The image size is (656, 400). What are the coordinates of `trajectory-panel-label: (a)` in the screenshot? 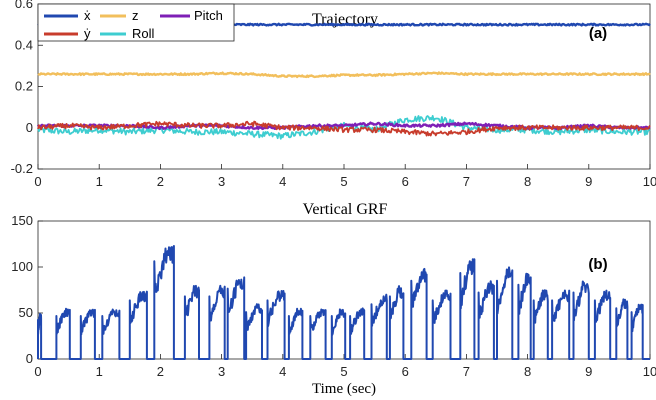 It's located at (598, 33).